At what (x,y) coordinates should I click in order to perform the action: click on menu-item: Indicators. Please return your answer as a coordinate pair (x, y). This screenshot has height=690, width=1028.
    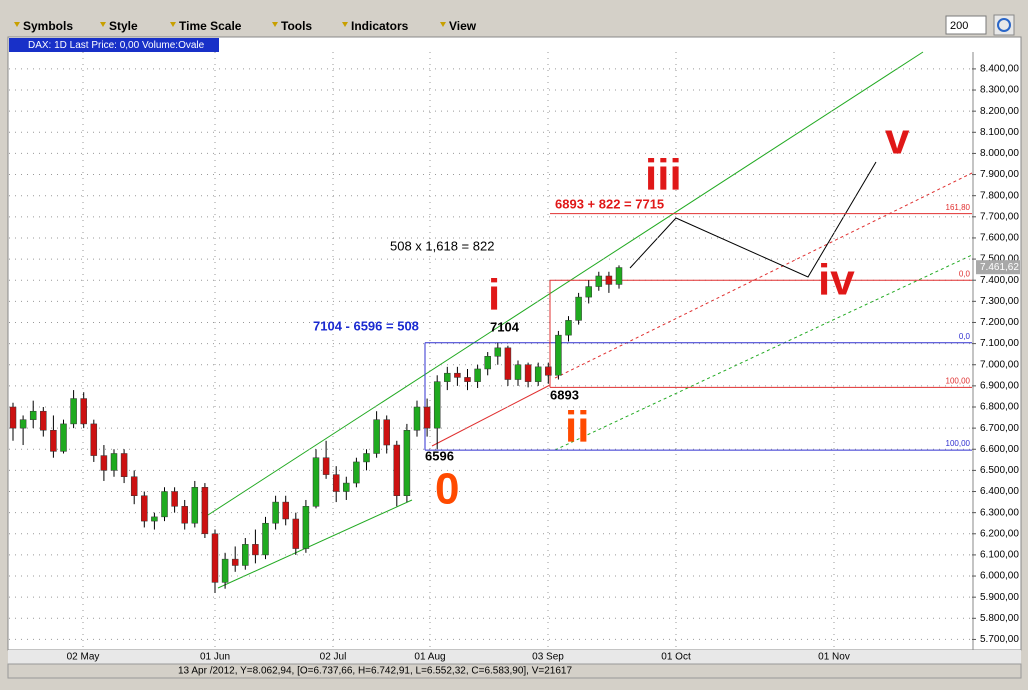
    Looking at the image, I should click on (380, 26).